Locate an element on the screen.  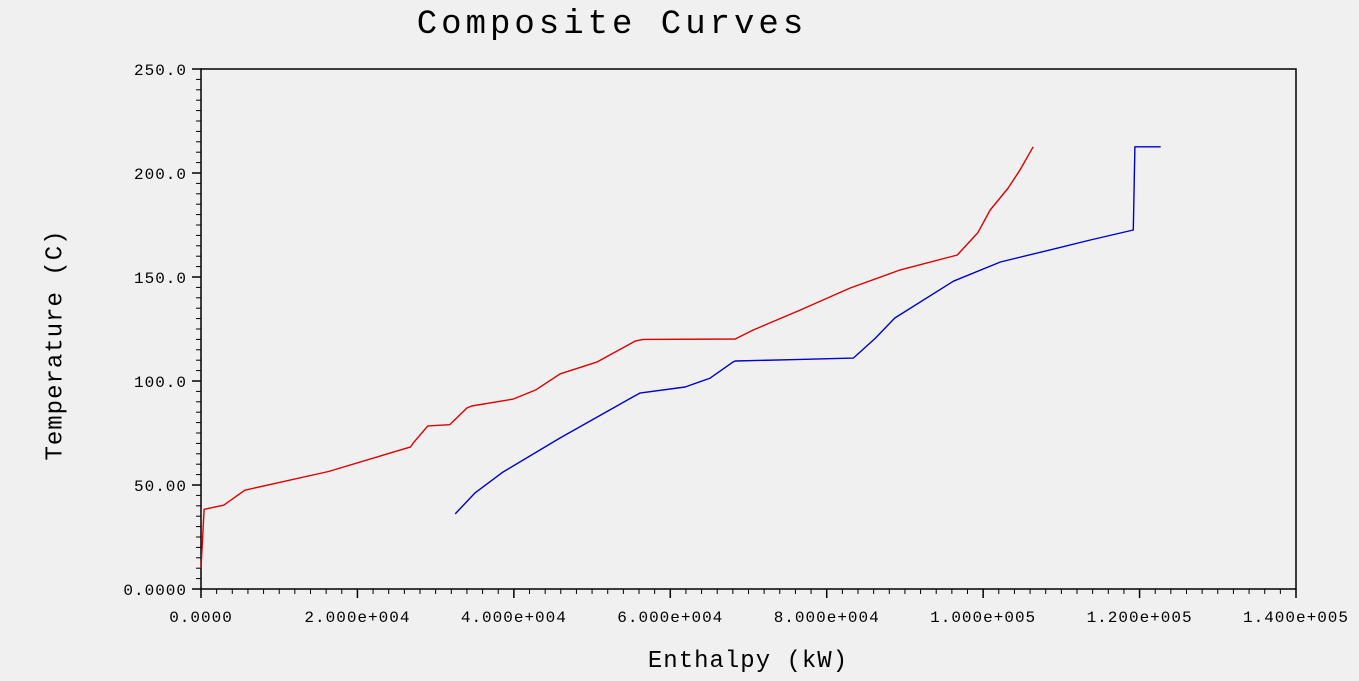
x-tick-label: 8.000e+004 is located at coordinates (827, 618).